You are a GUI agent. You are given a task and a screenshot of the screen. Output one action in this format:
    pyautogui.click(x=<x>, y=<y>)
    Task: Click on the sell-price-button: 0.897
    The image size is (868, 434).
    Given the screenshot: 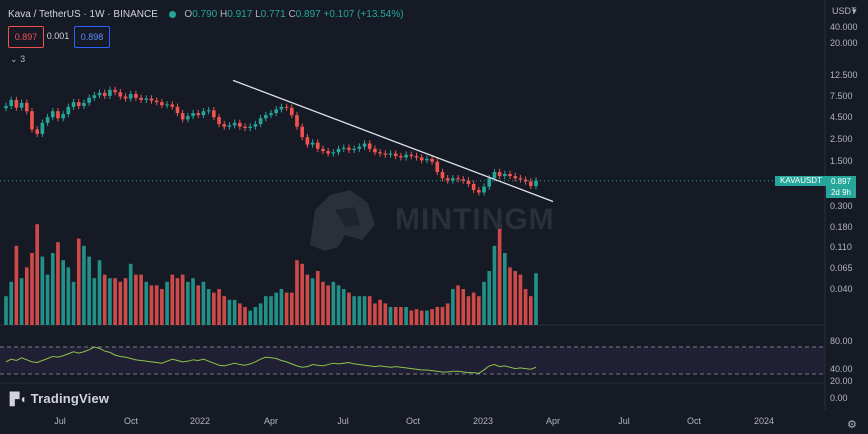 What is the action you would take?
    pyautogui.click(x=26, y=37)
    